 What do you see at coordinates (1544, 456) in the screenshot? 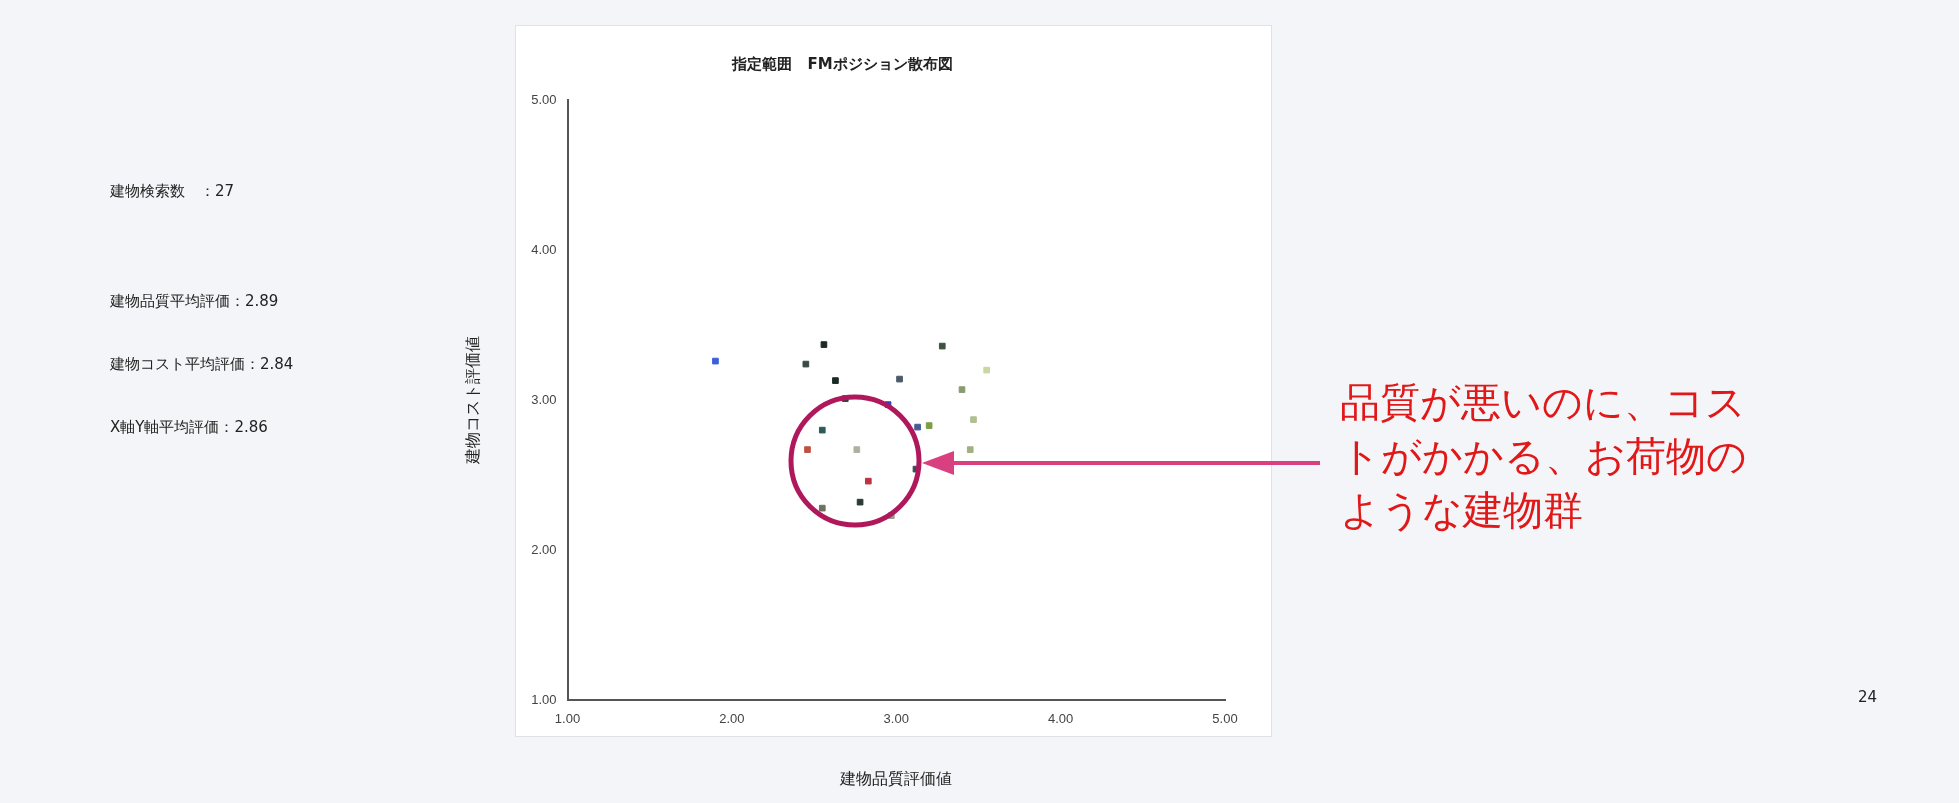
I see `text: 品質が悪いのに、コストがかかる、お荷物のような建物群` at bounding box center [1544, 456].